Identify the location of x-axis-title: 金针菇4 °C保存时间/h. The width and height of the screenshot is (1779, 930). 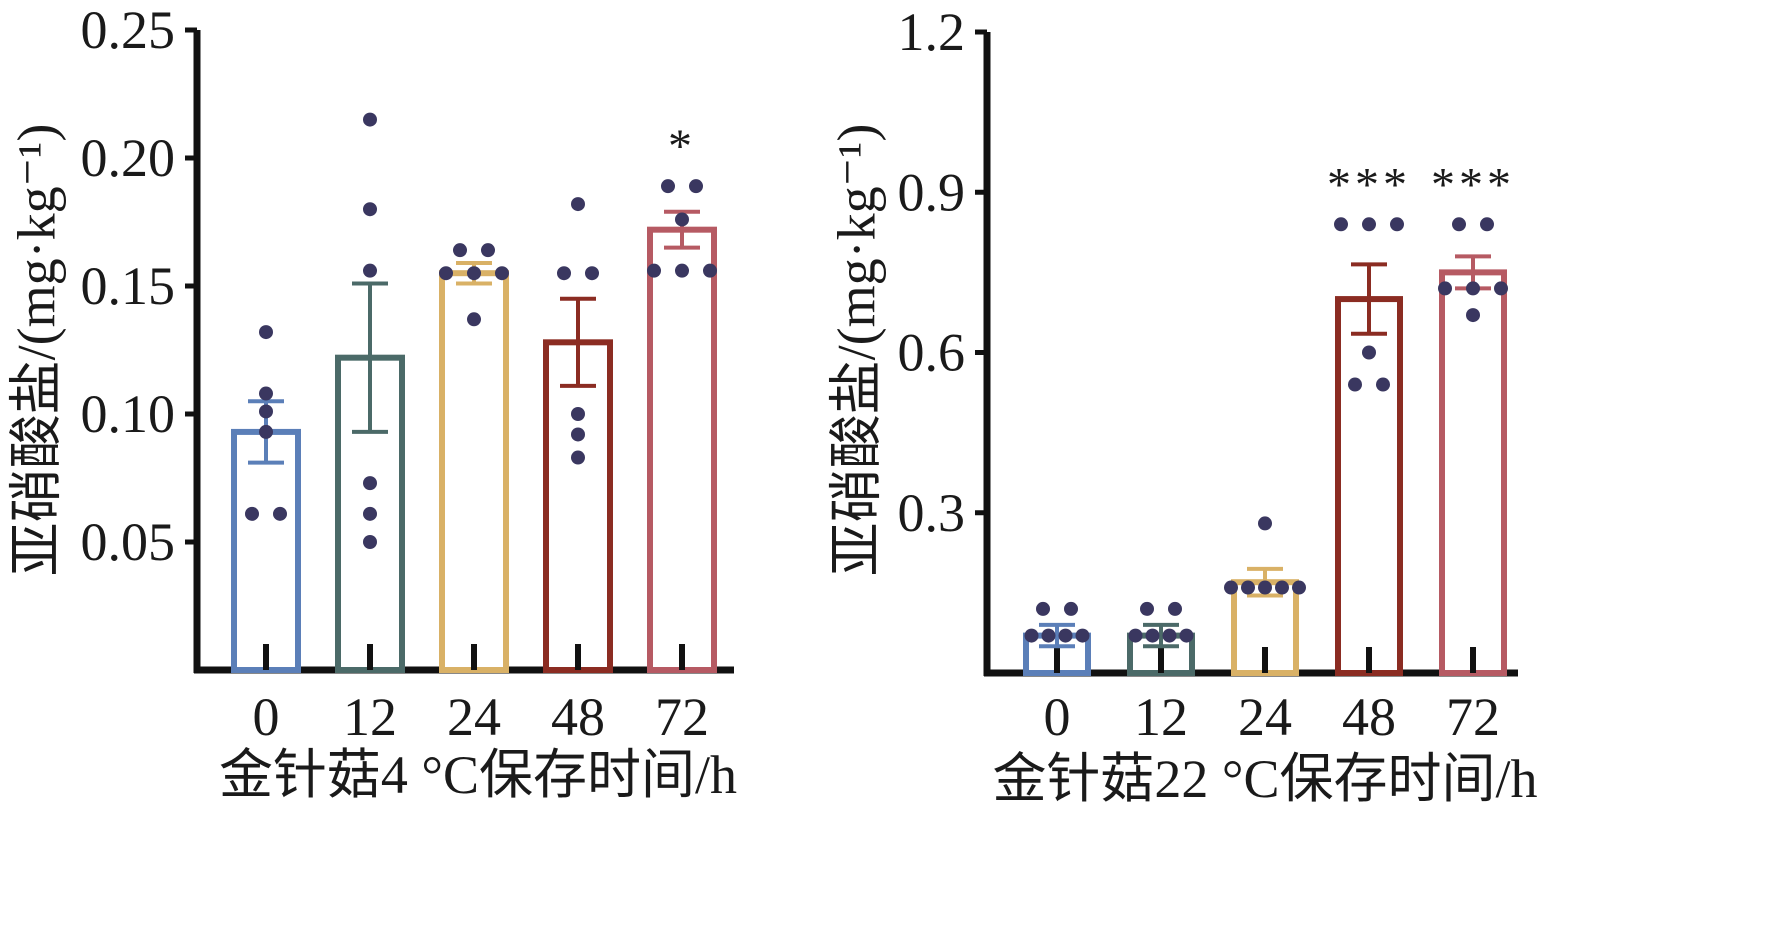
(478, 775).